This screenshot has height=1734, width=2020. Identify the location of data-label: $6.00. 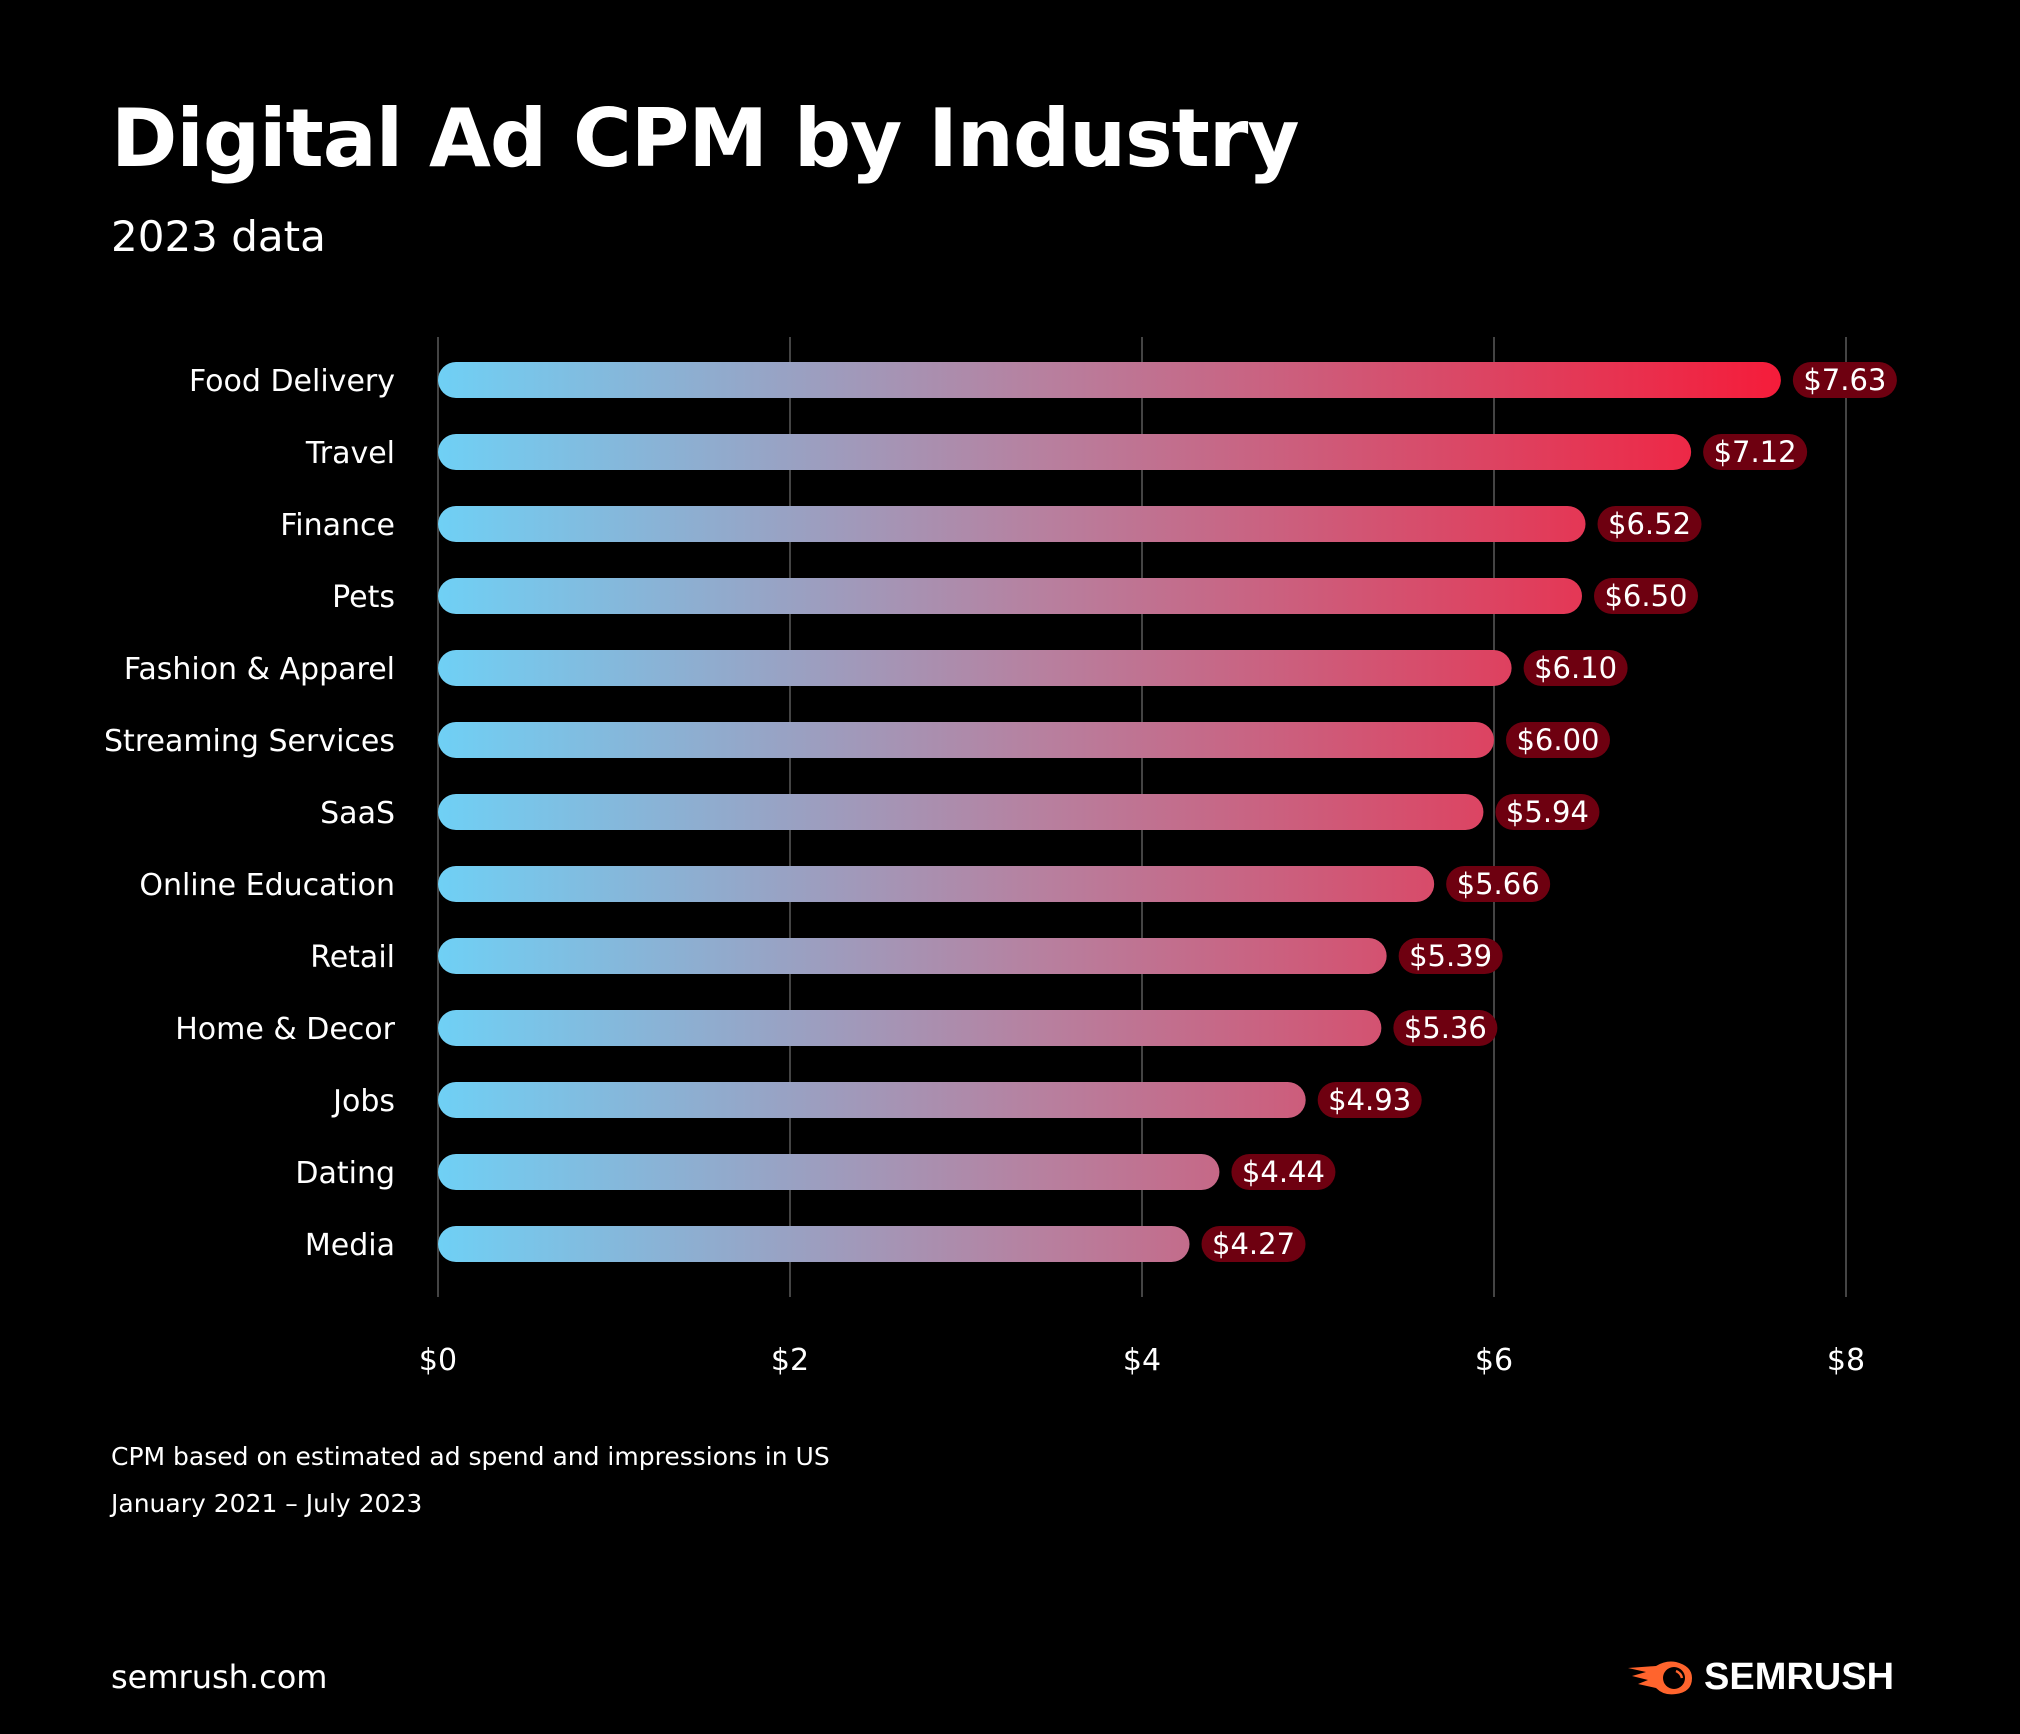
(1557, 740).